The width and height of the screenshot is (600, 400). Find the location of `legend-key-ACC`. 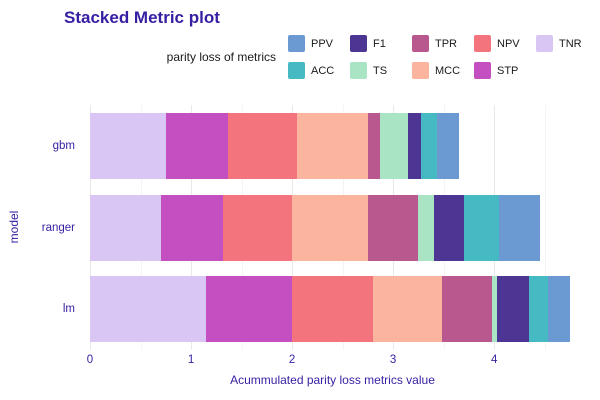

legend-key-ACC is located at coordinates (296, 70).